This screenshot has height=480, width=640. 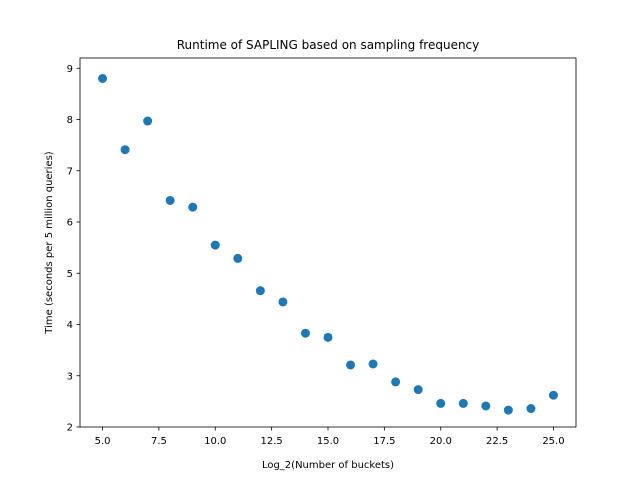 I want to click on x-tick-label: 10.0, so click(x=215, y=441).